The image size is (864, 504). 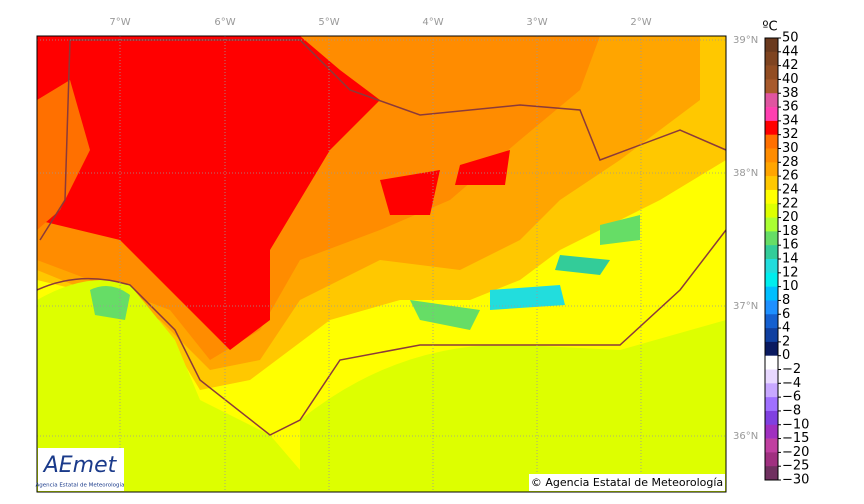 What do you see at coordinates (745, 40) in the screenshot?
I see `latitude-label: 39°N` at bounding box center [745, 40].